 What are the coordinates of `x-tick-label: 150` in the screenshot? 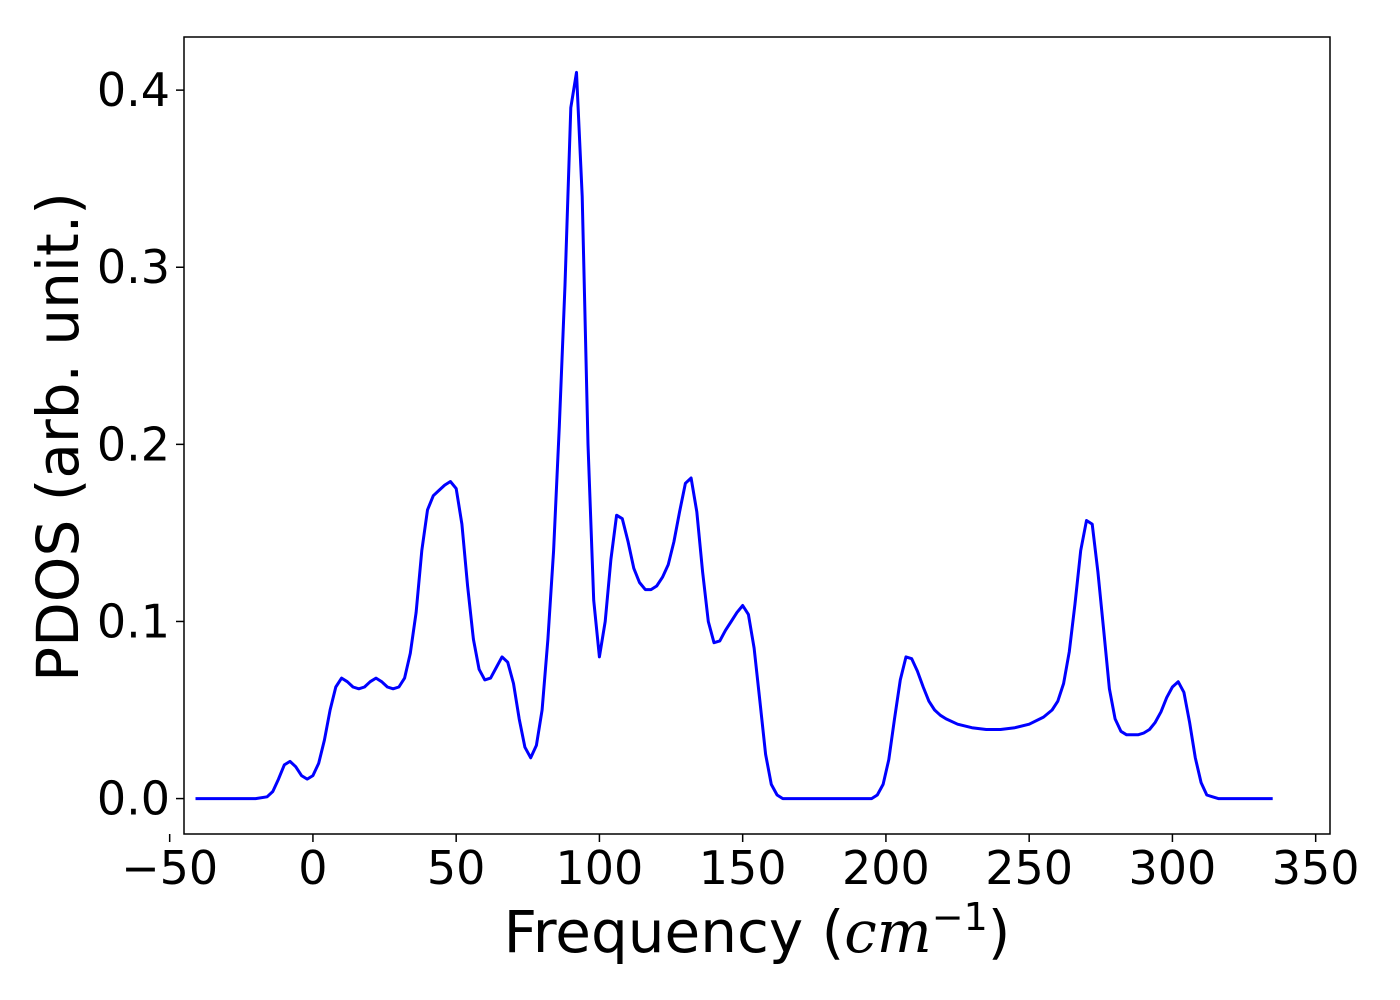 It's located at (743, 868).